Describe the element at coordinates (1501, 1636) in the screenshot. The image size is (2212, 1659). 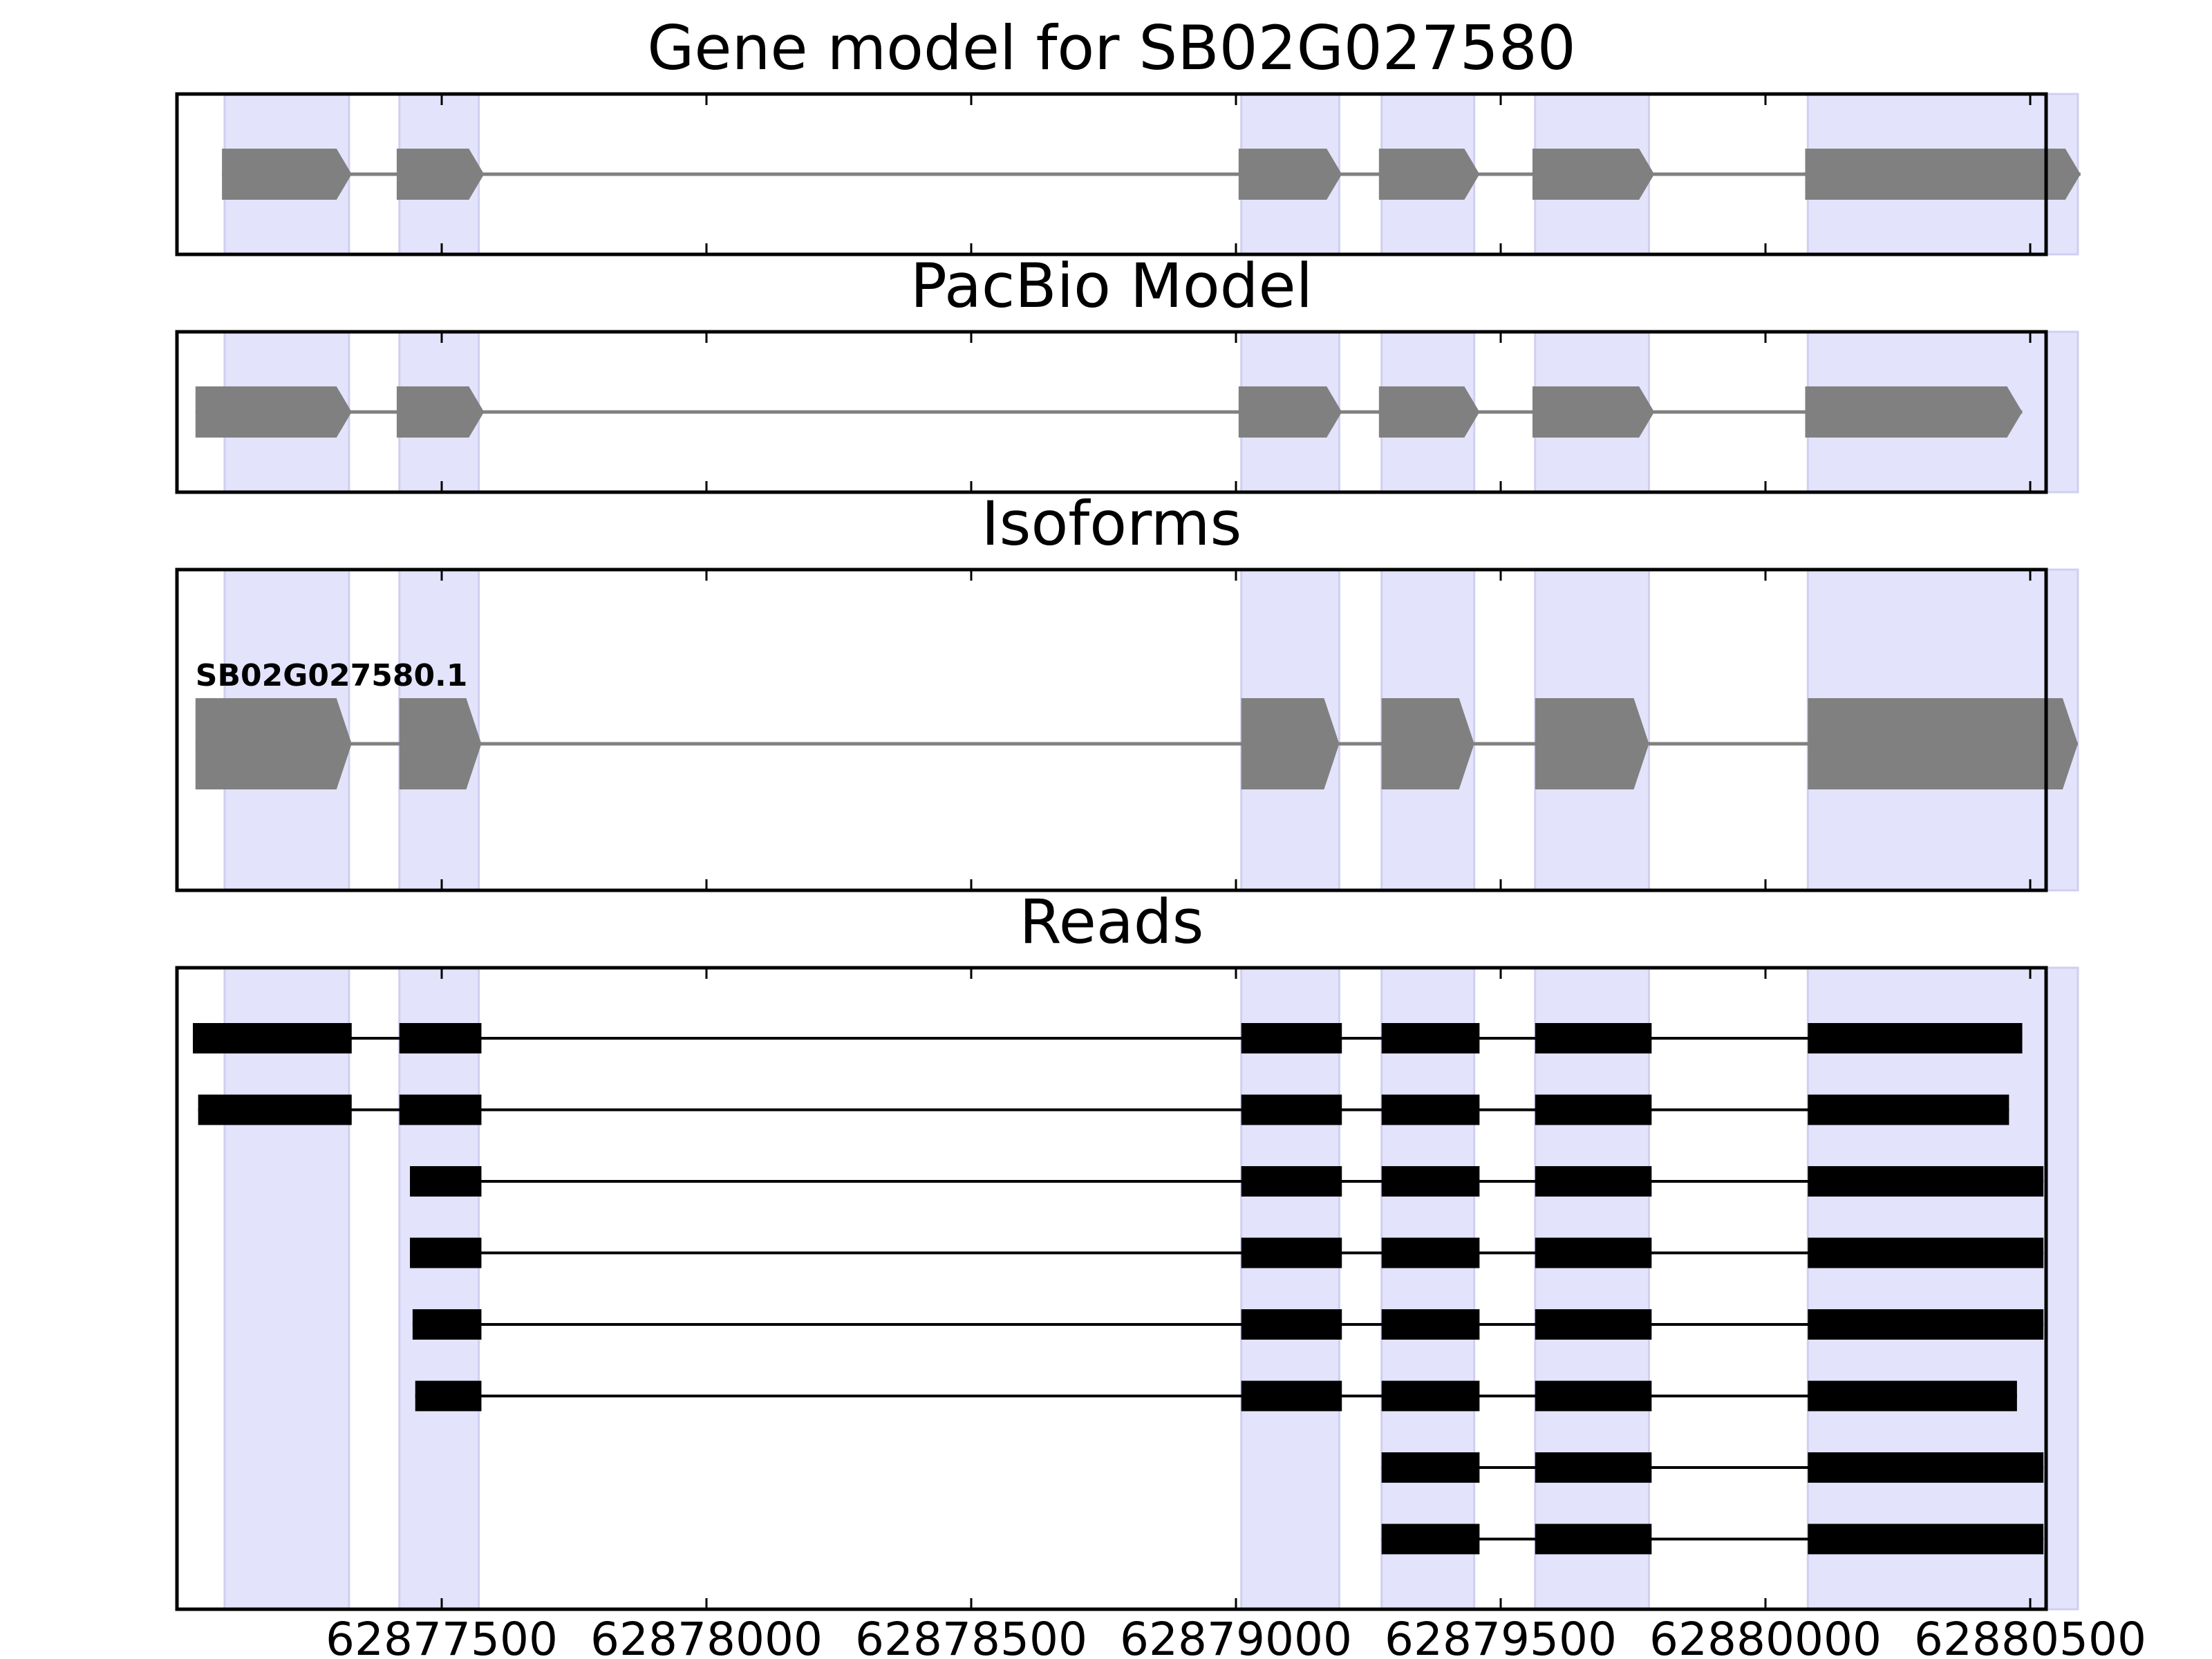
I see `x-tick-label: 62879500` at that location.